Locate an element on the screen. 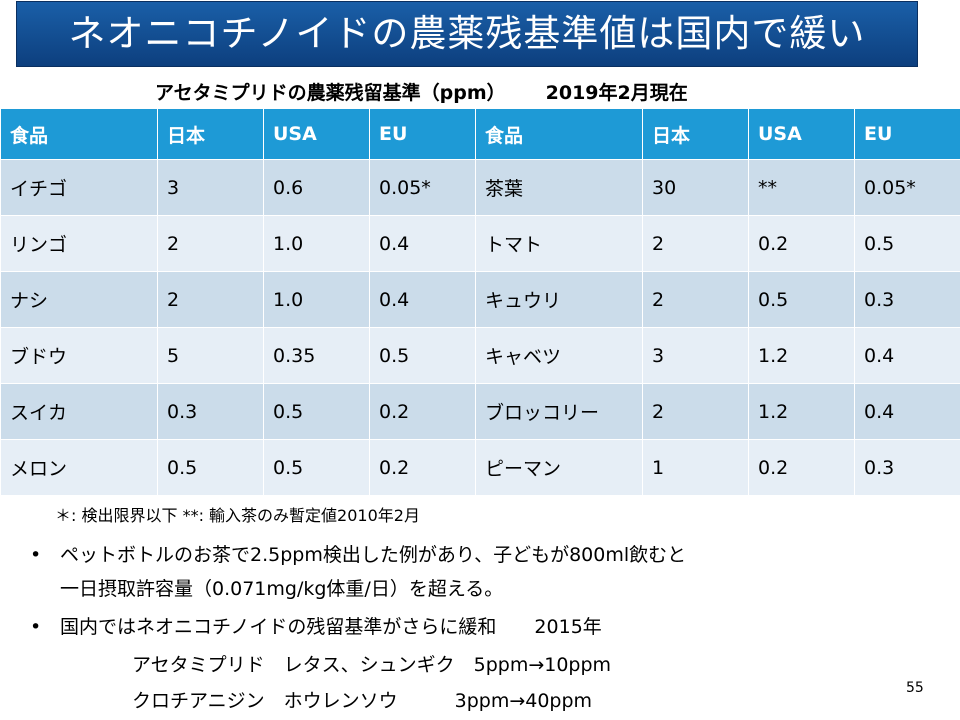 The width and height of the screenshot is (960, 720). table-cell: キュウリ is located at coordinates (559, 299).